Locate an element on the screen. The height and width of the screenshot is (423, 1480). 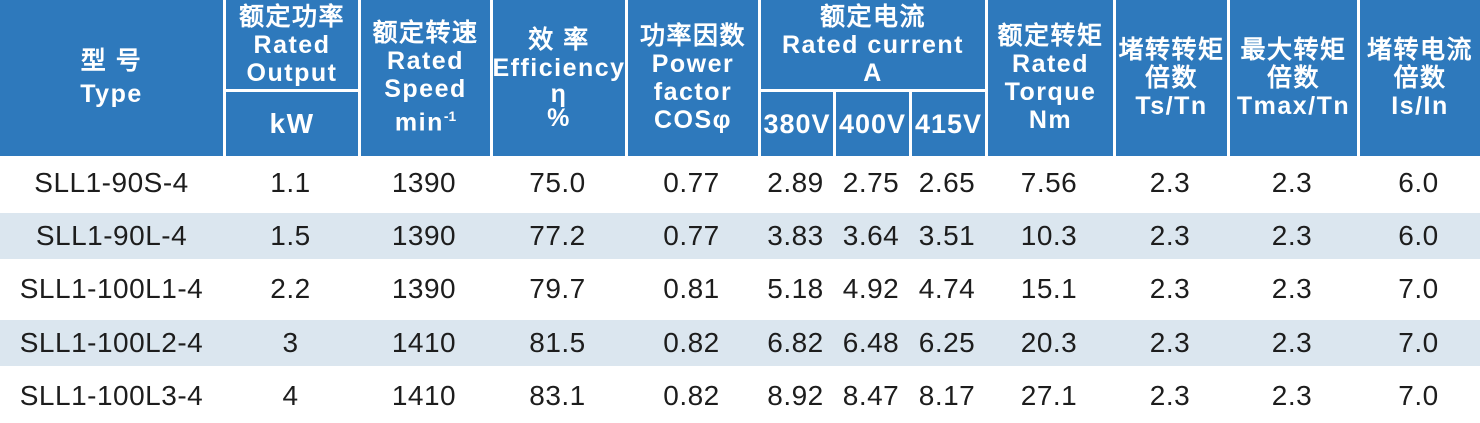
col-header-current-415v: 415V is located at coordinates (947, 122).